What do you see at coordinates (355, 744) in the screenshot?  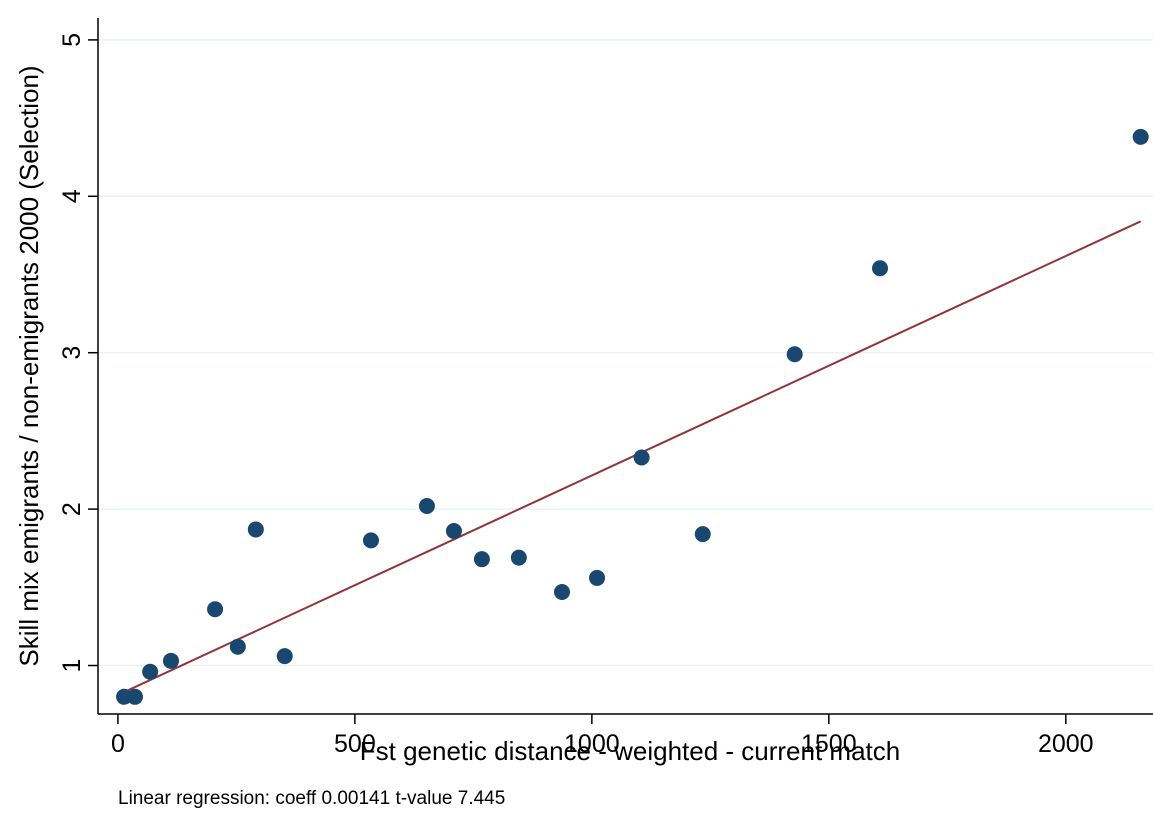 I see `x-tick-label: 500` at bounding box center [355, 744].